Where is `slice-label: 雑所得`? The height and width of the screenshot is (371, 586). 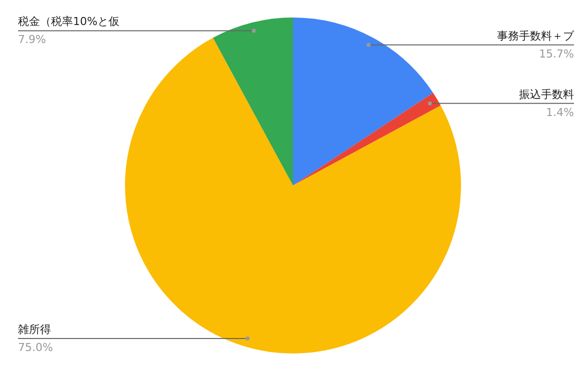 slice-label: 雑所得 is located at coordinates (34, 329).